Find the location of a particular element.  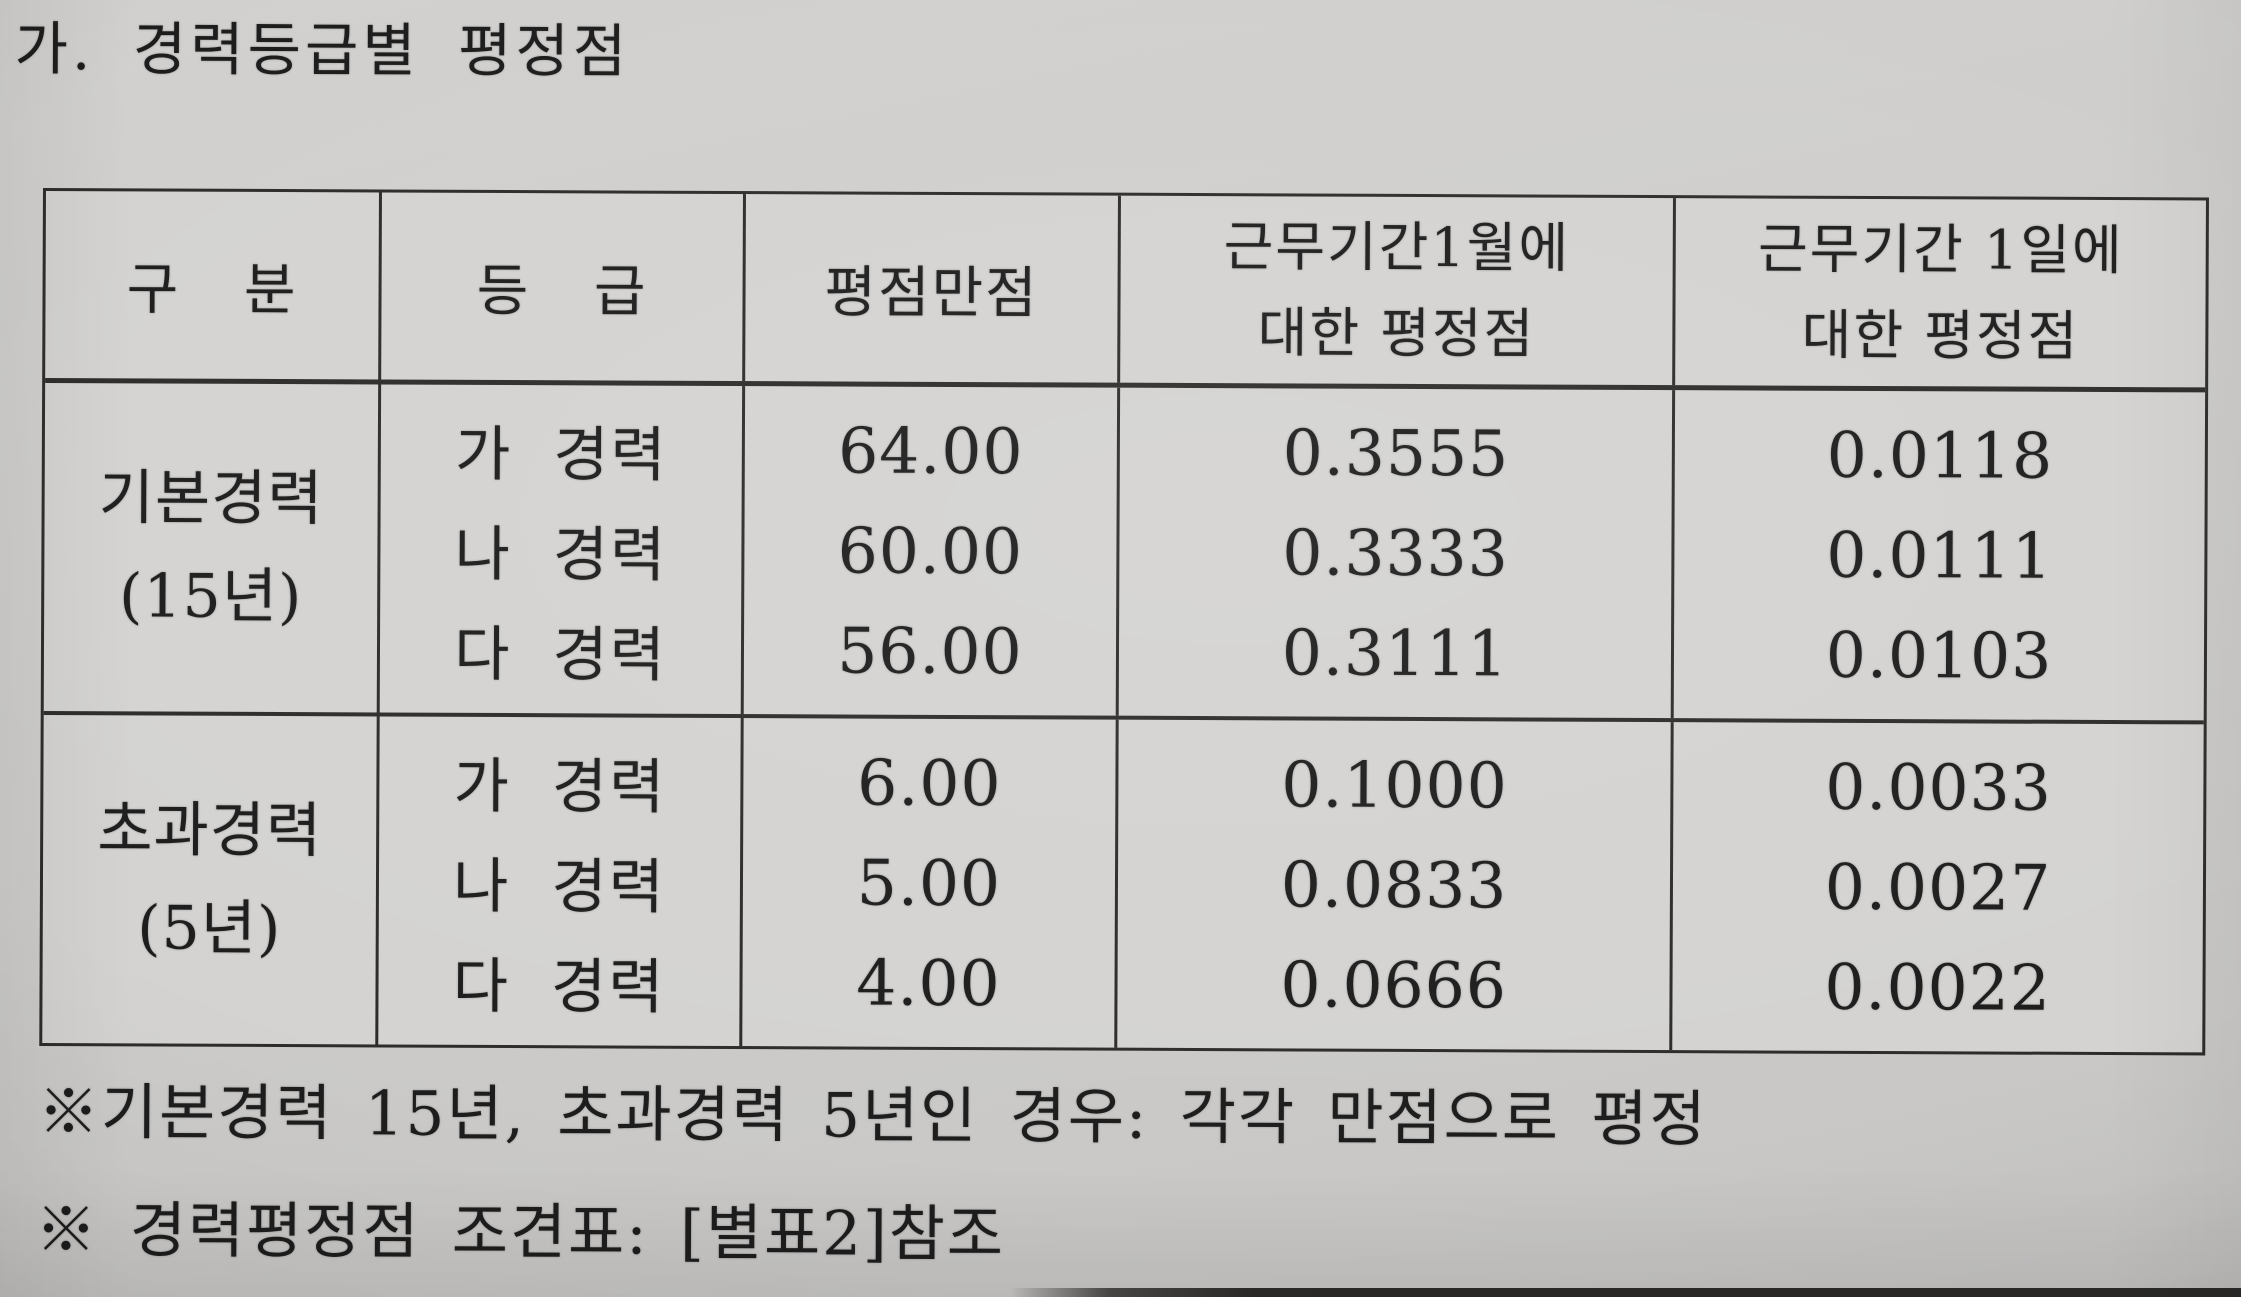

per-month-value: 0.0833 is located at coordinates (1394, 884).